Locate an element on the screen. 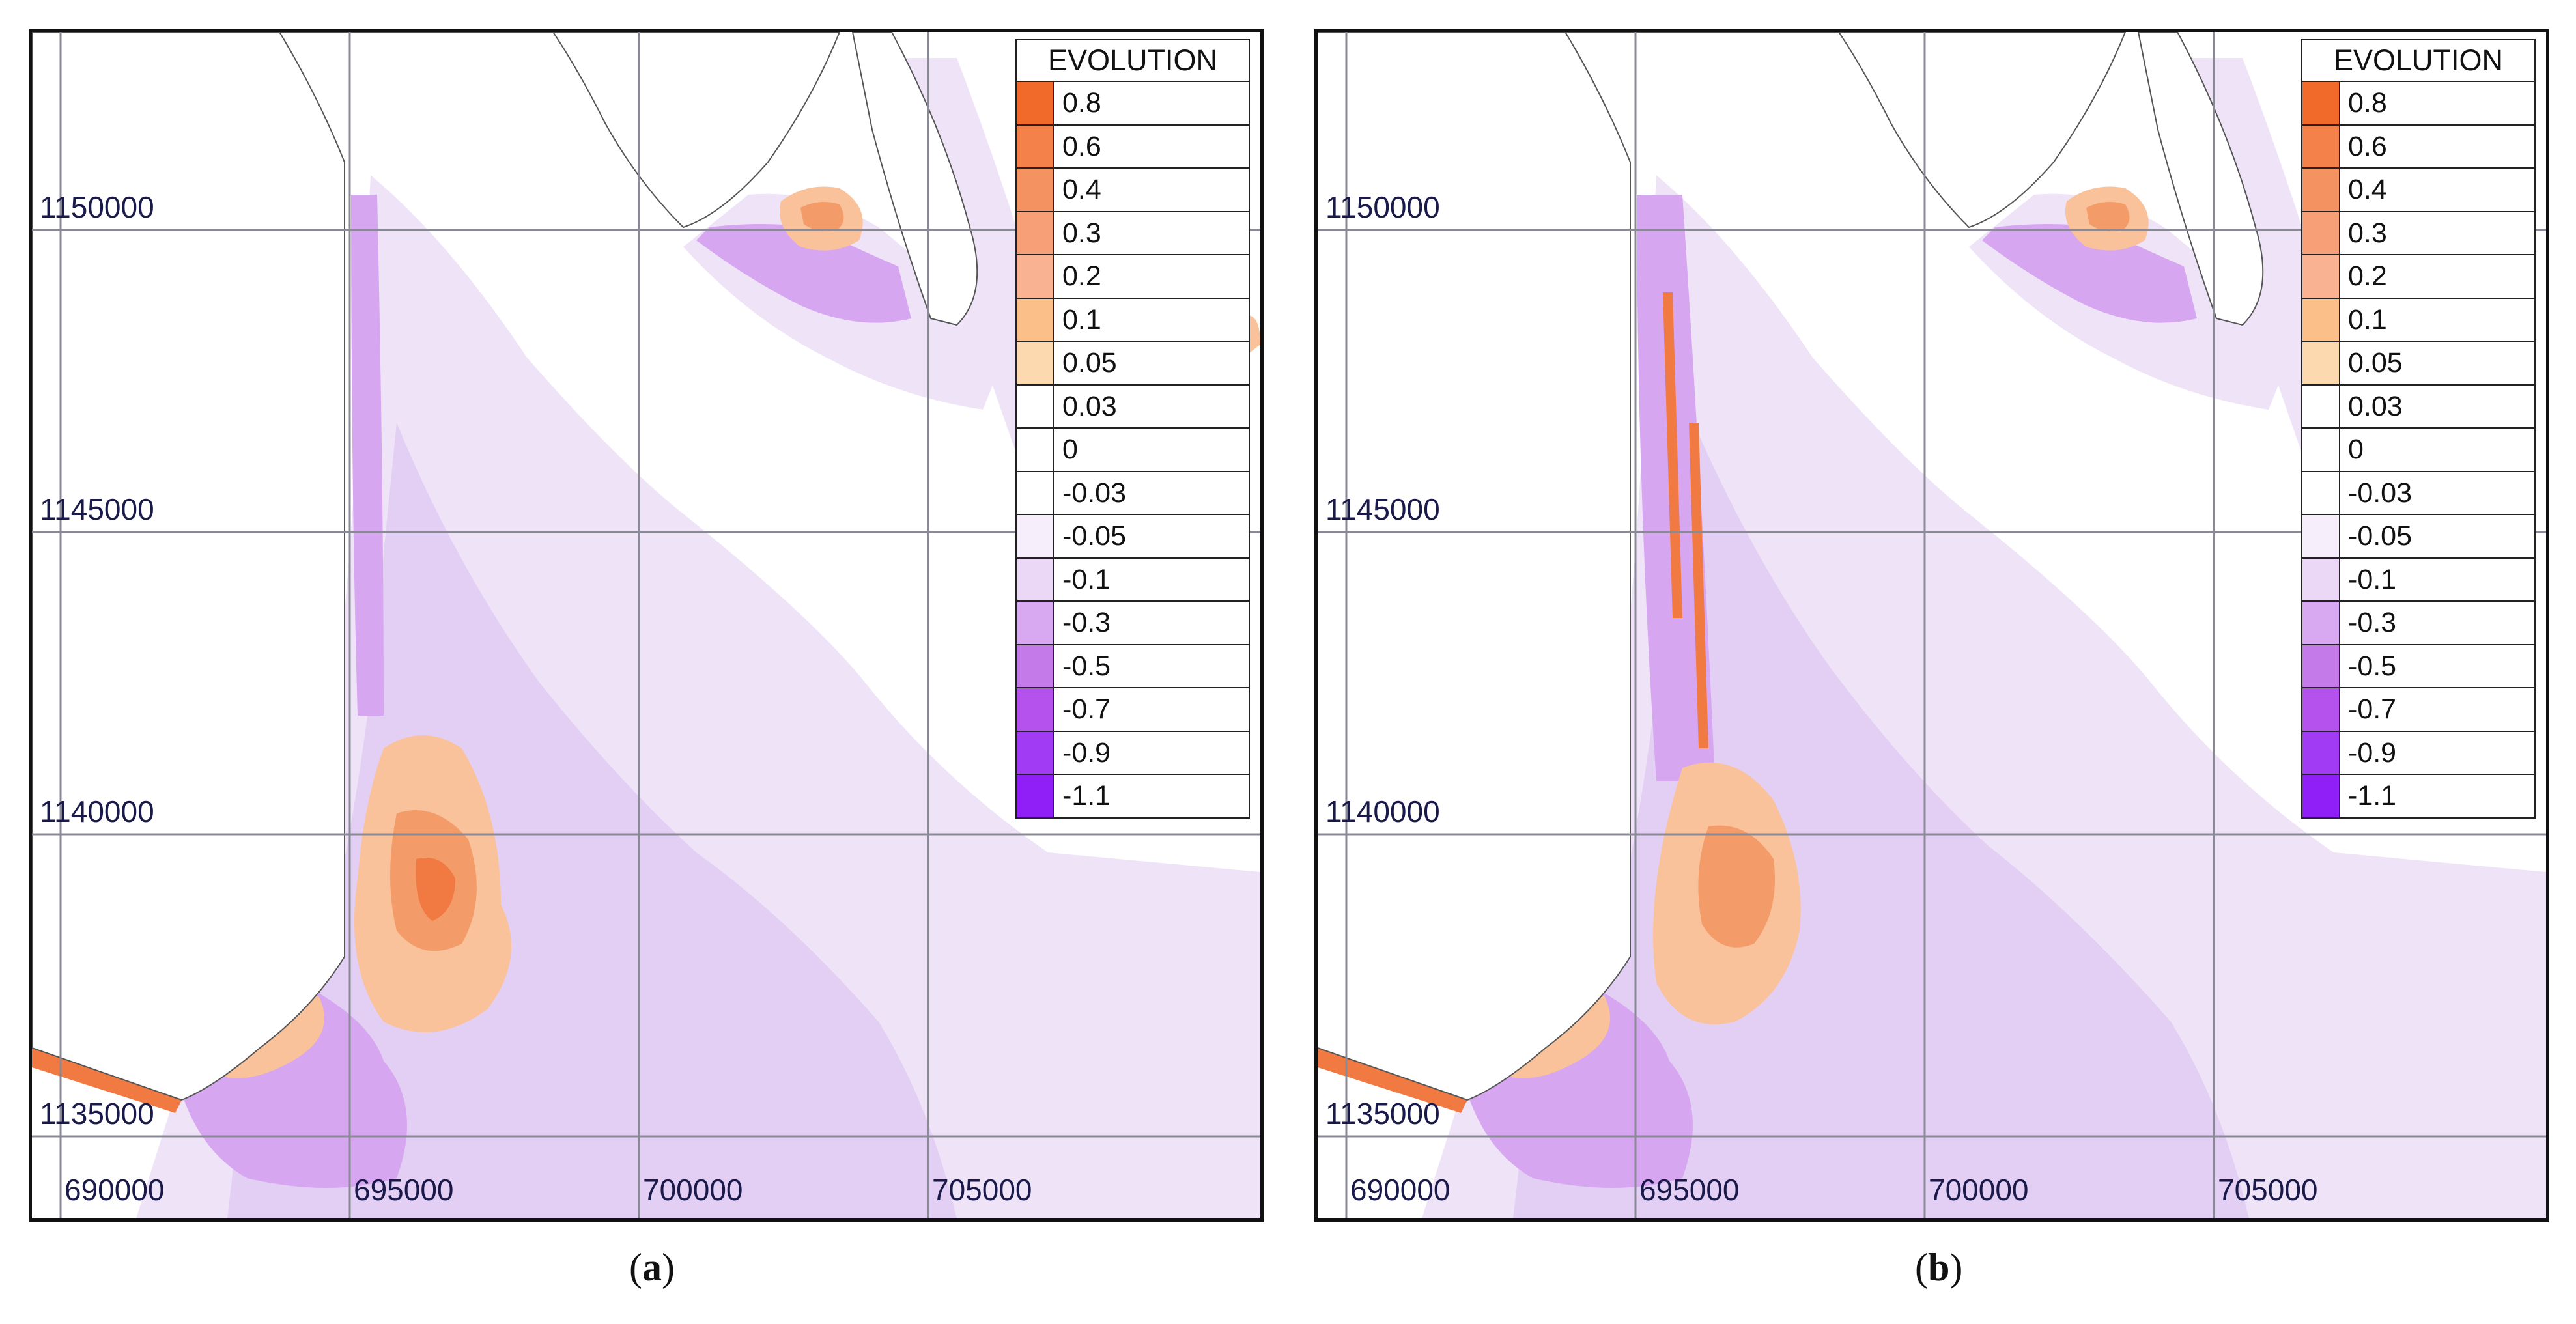 The image size is (2576, 1324). legend-row: 0.6 is located at coordinates (1133, 147).